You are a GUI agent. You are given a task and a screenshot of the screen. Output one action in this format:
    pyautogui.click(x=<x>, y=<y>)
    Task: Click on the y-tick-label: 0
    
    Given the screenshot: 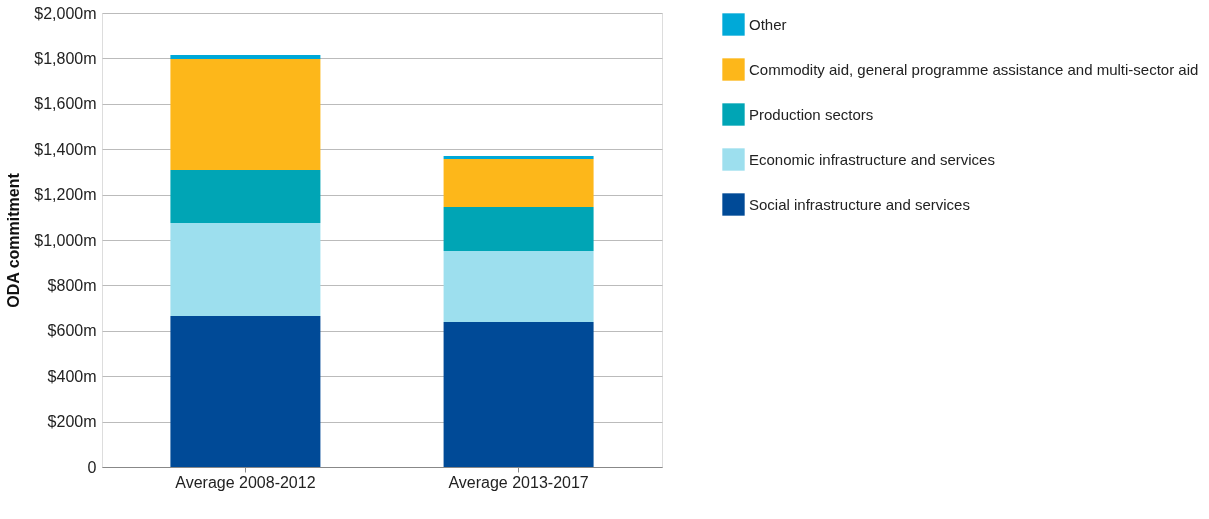 What is the action you would take?
    pyautogui.click(x=92, y=467)
    